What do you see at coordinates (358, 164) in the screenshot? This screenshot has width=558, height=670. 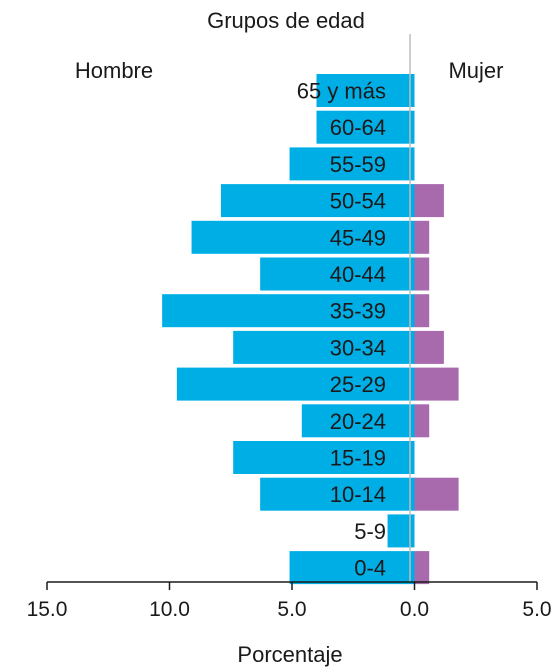 I see `age-group-label: 55-59` at bounding box center [358, 164].